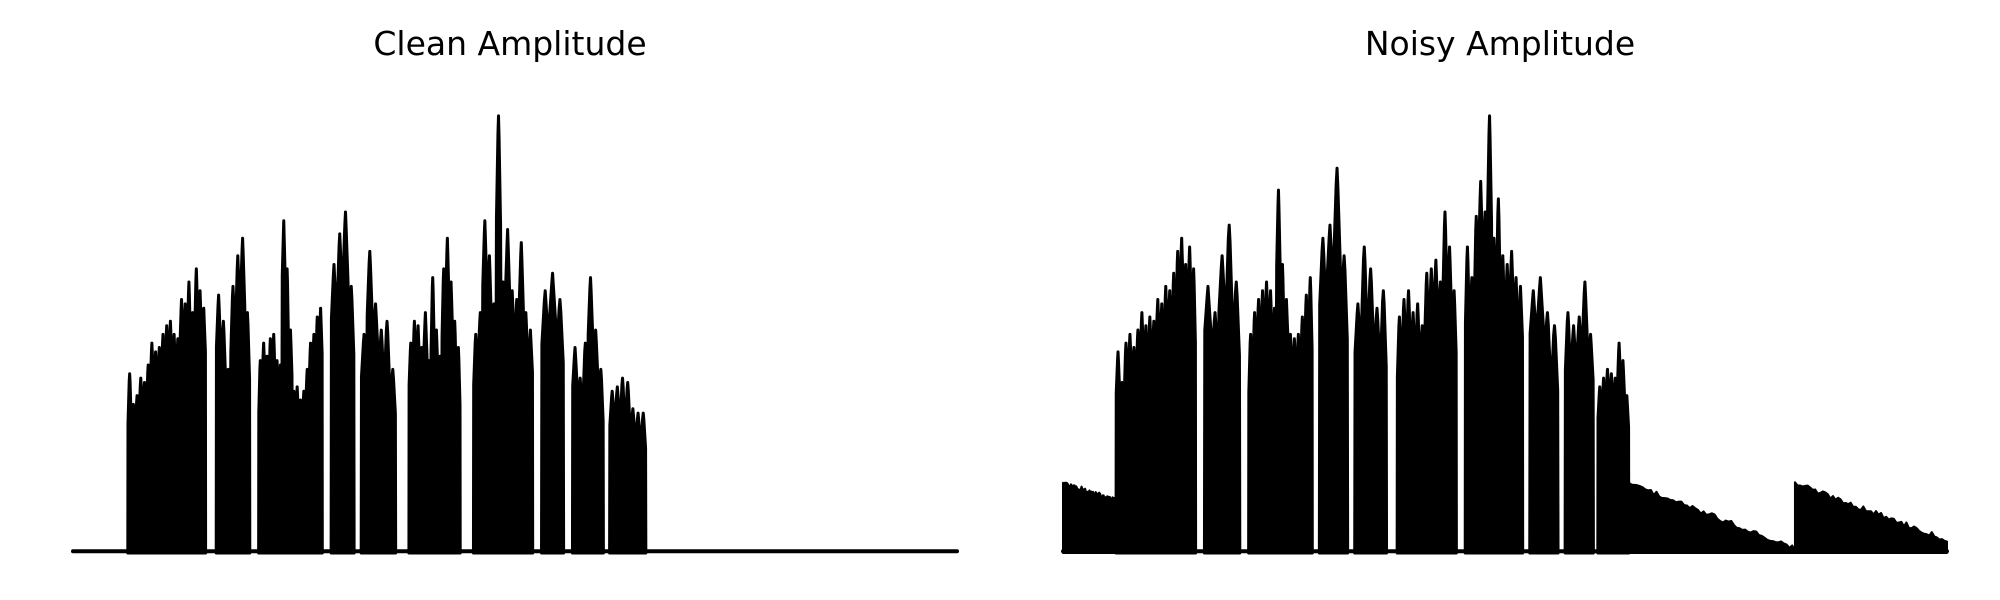  I want to click on chart-title-noisy: Noisy Amplitude, so click(1500, 43).